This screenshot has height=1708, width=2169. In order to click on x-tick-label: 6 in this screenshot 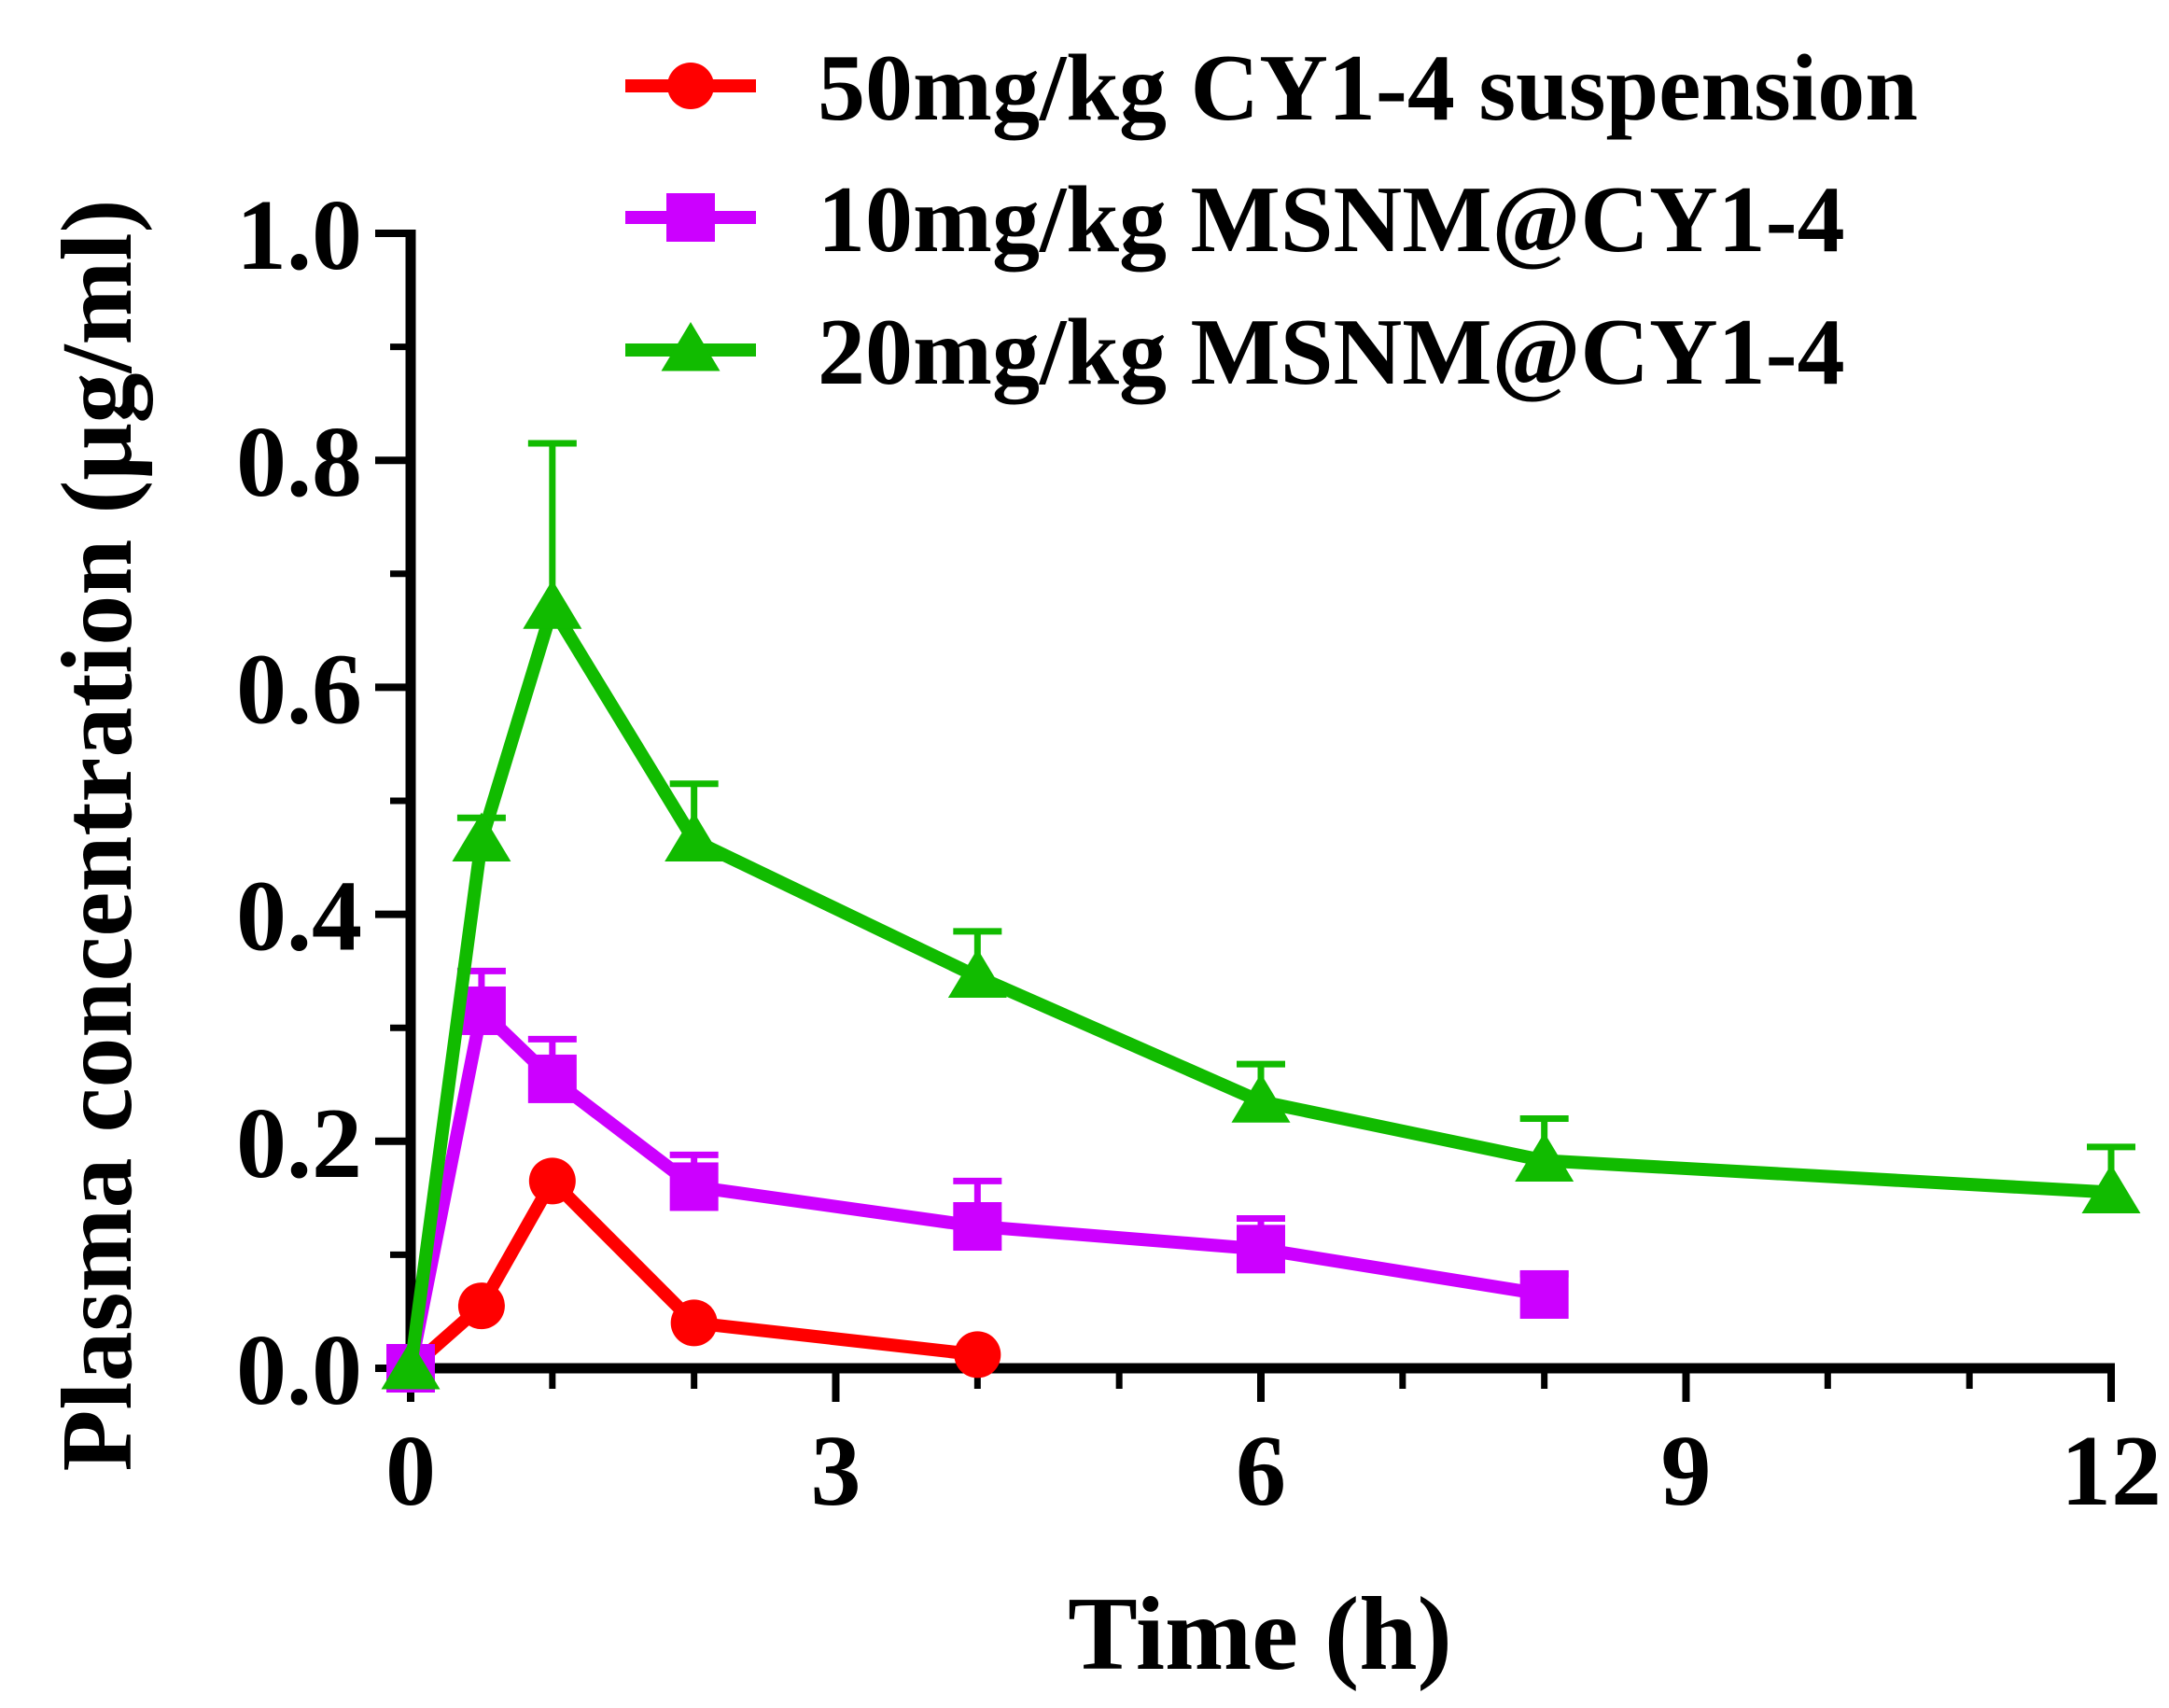, I will do `click(1261, 1471)`.